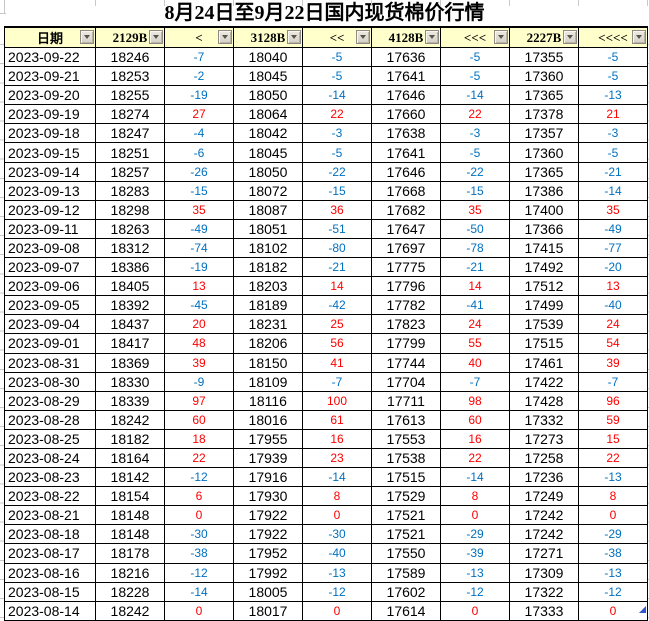  What do you see at coordinates (475, 248) in the screenshot?
I see `change-cell: -78` at bounding box center [475, 248].